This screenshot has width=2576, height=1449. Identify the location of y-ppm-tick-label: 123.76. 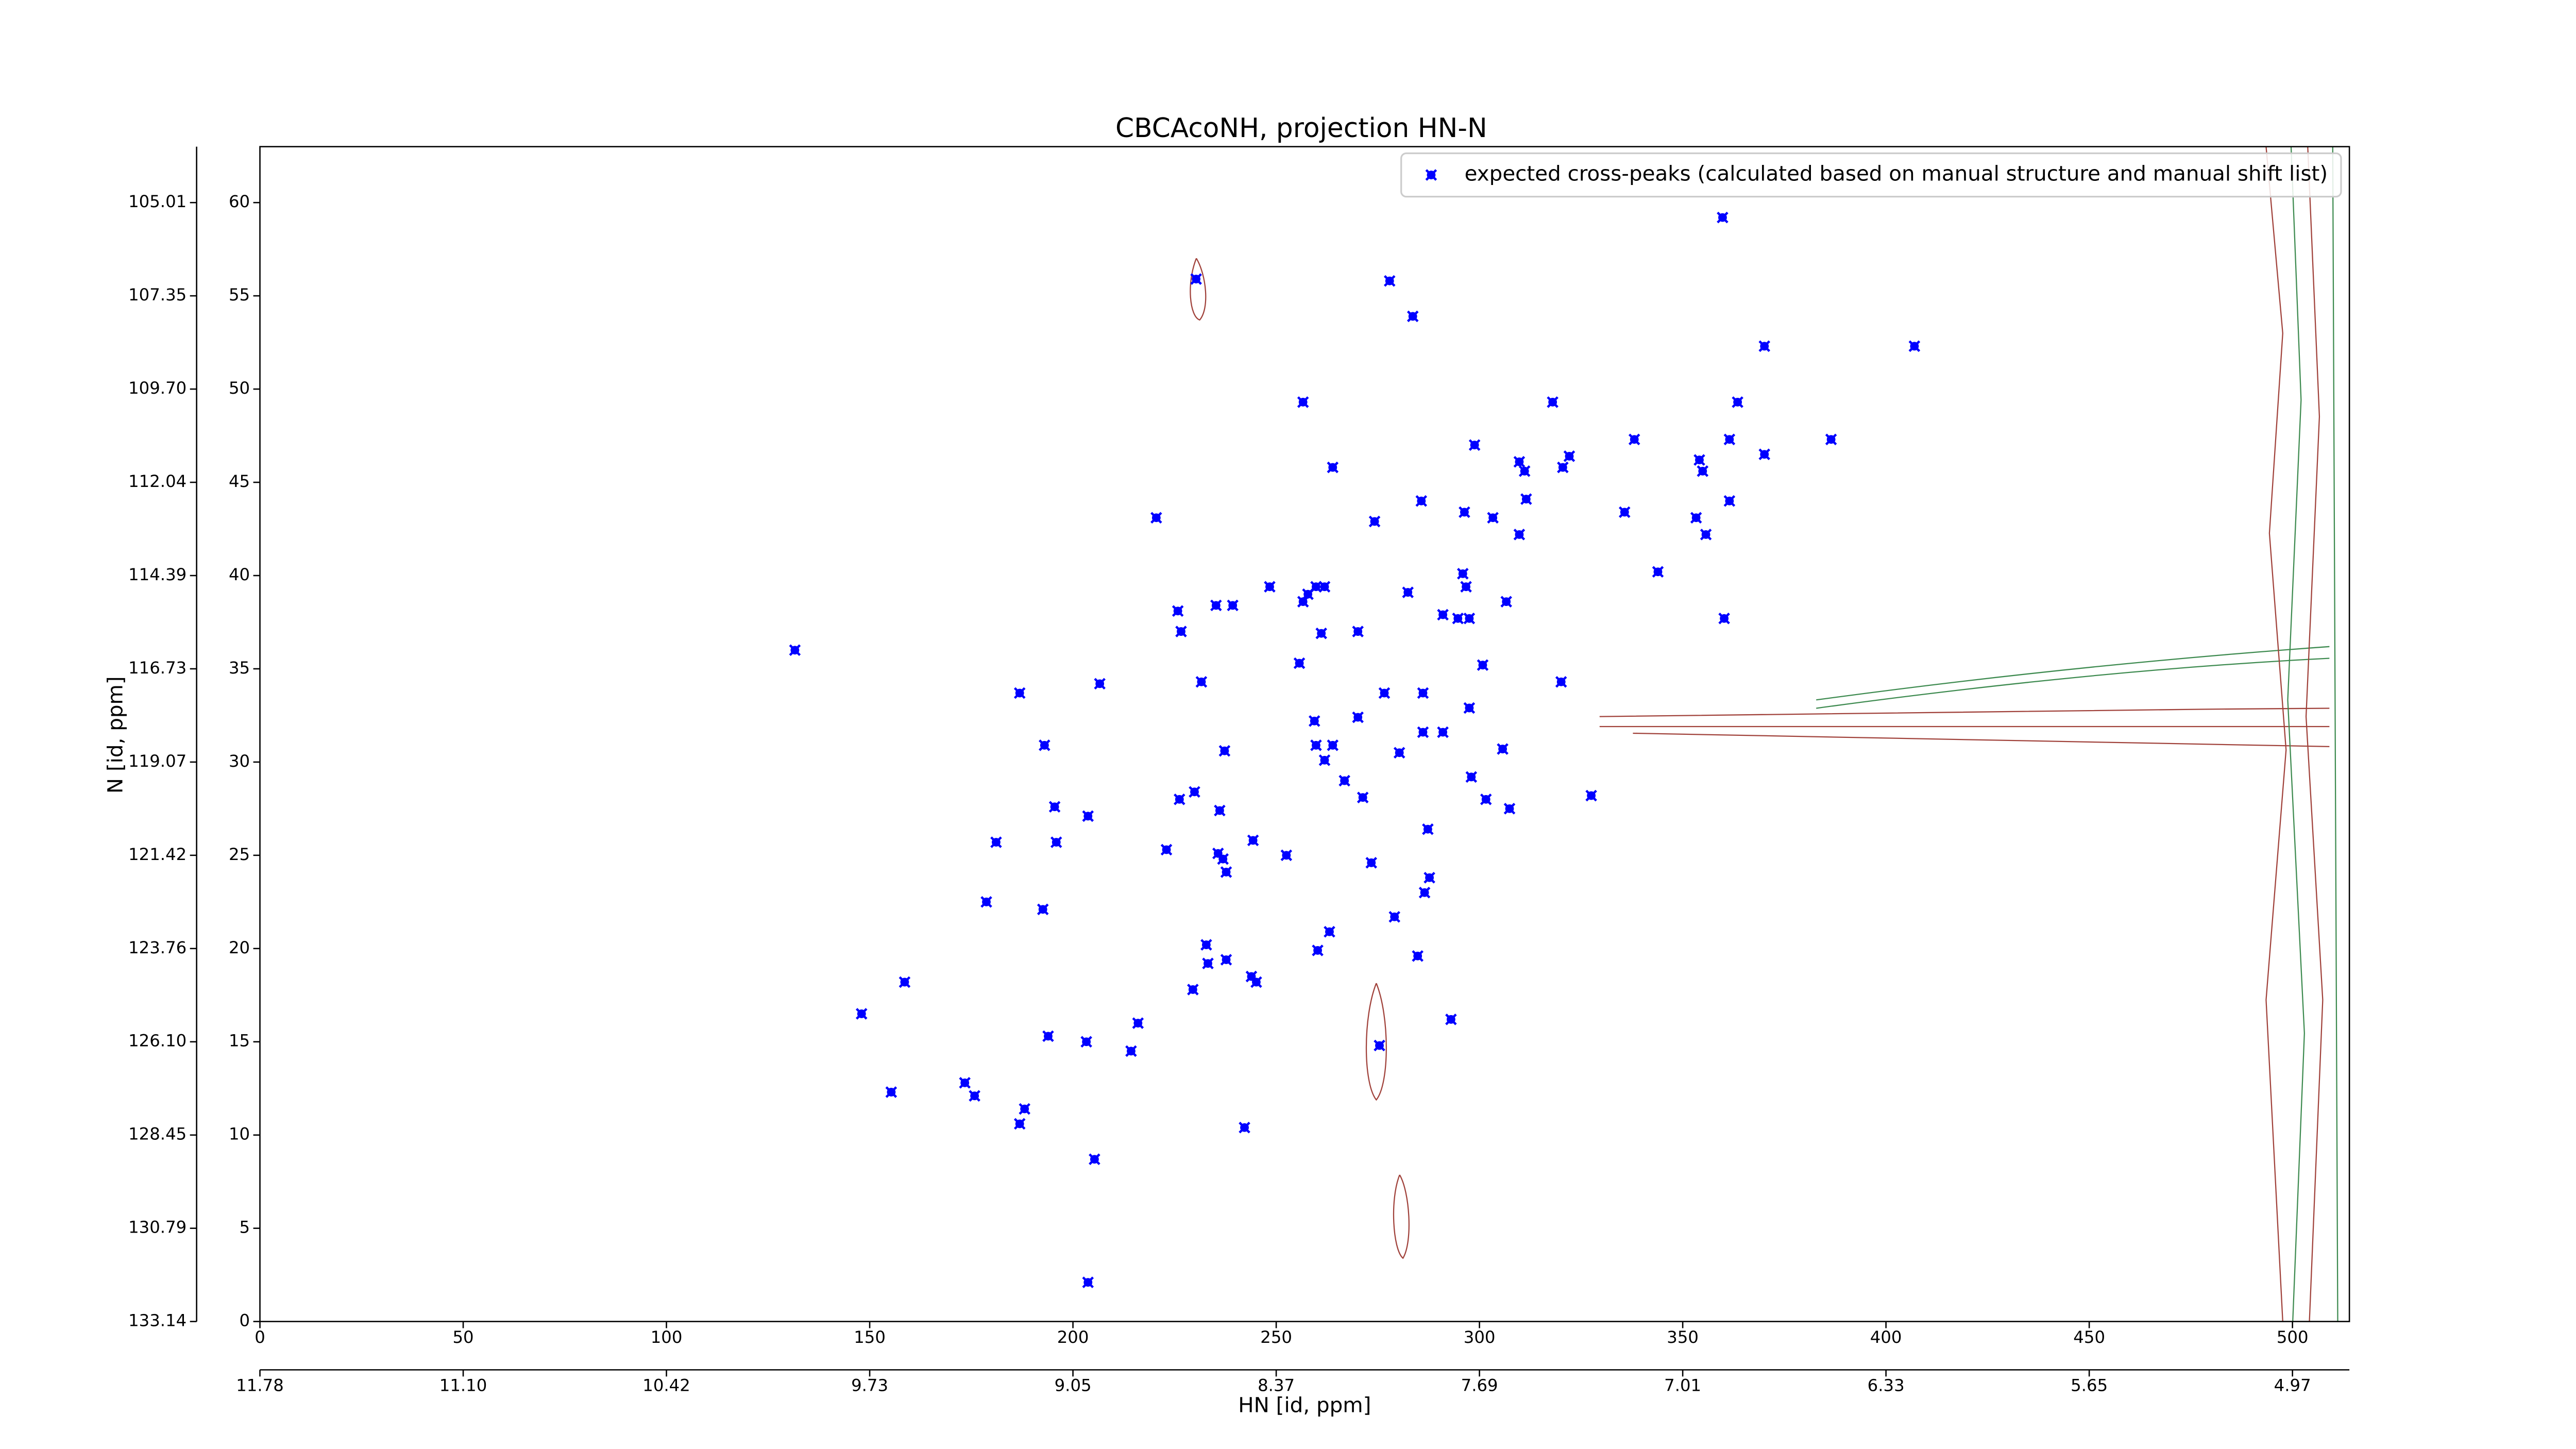
(157, 947).